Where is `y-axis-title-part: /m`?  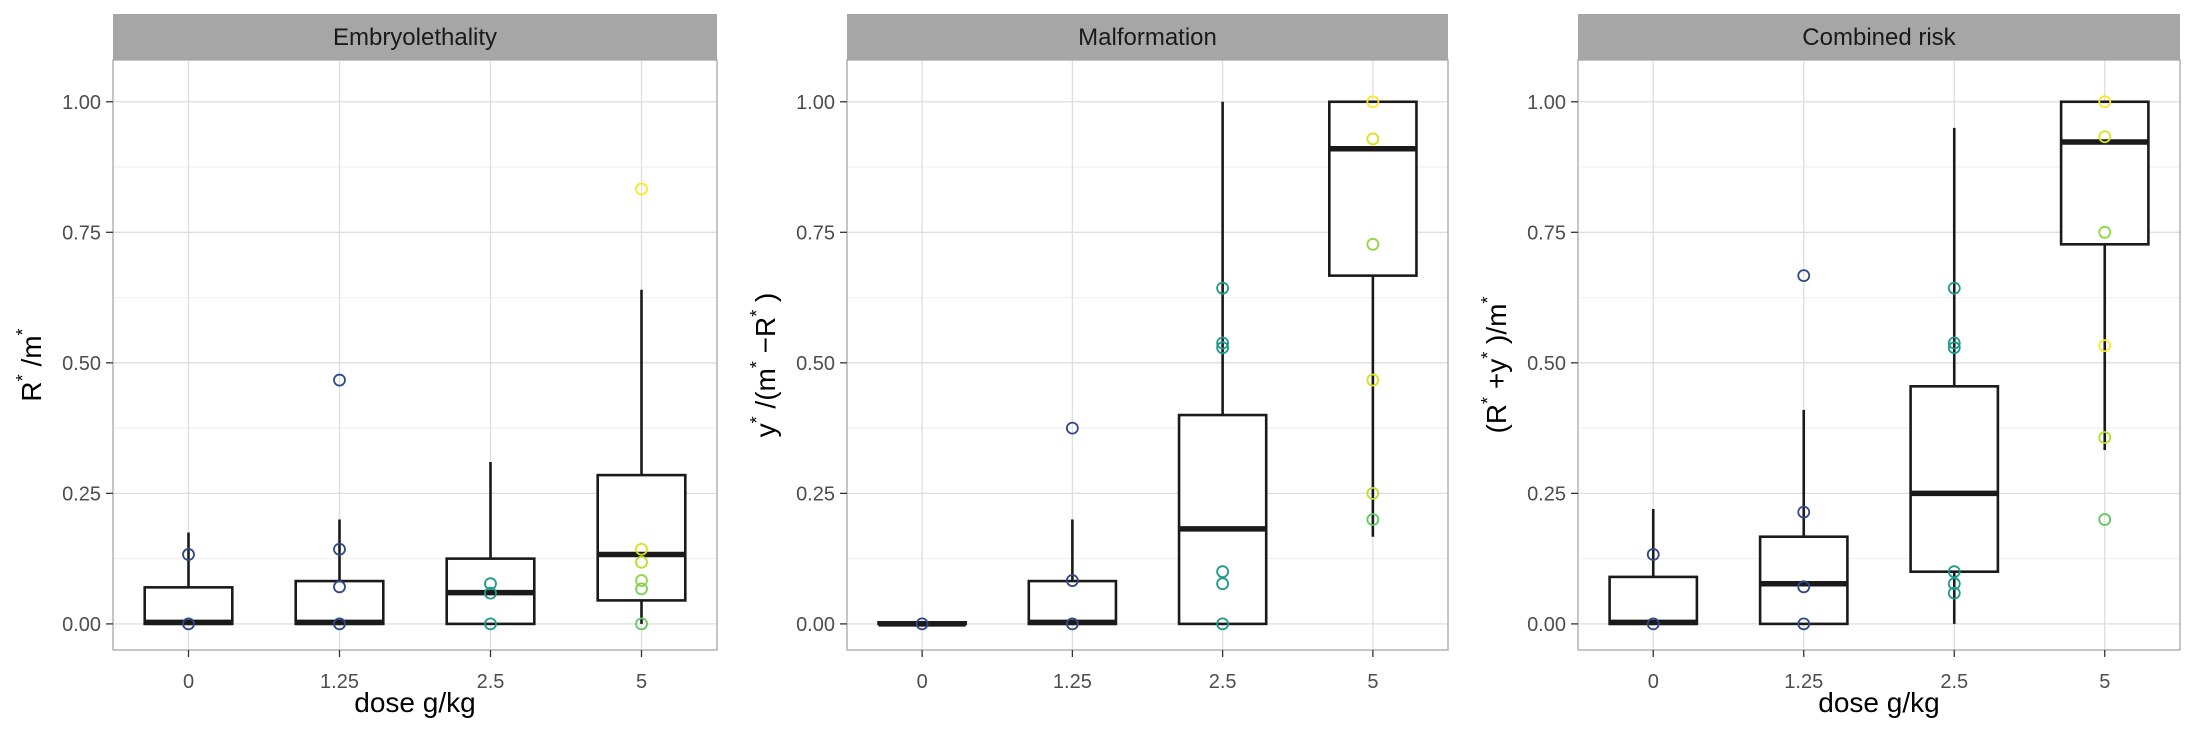 y-axis-title-part: /m is located at coordinates (31, 354).